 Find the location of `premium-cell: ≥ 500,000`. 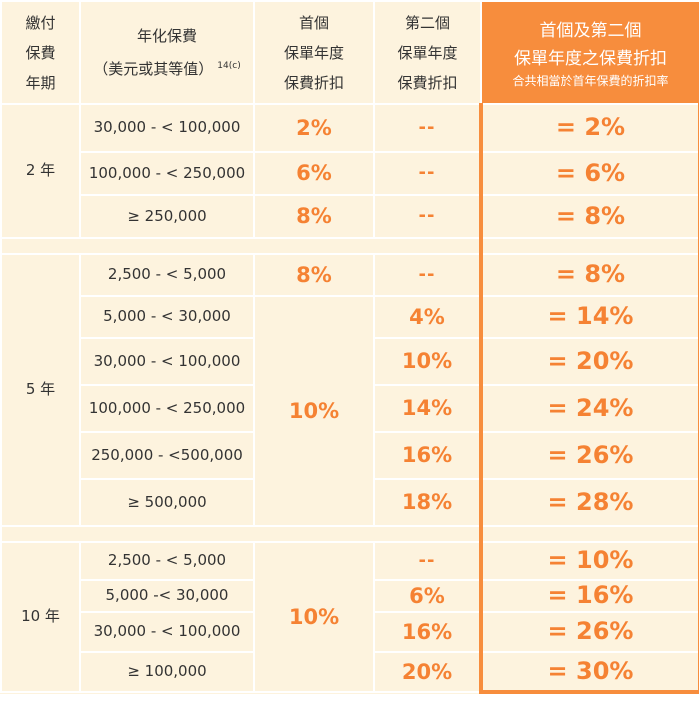

premium-cell: ≥ 500,000 is located at coordinates (167, 502).